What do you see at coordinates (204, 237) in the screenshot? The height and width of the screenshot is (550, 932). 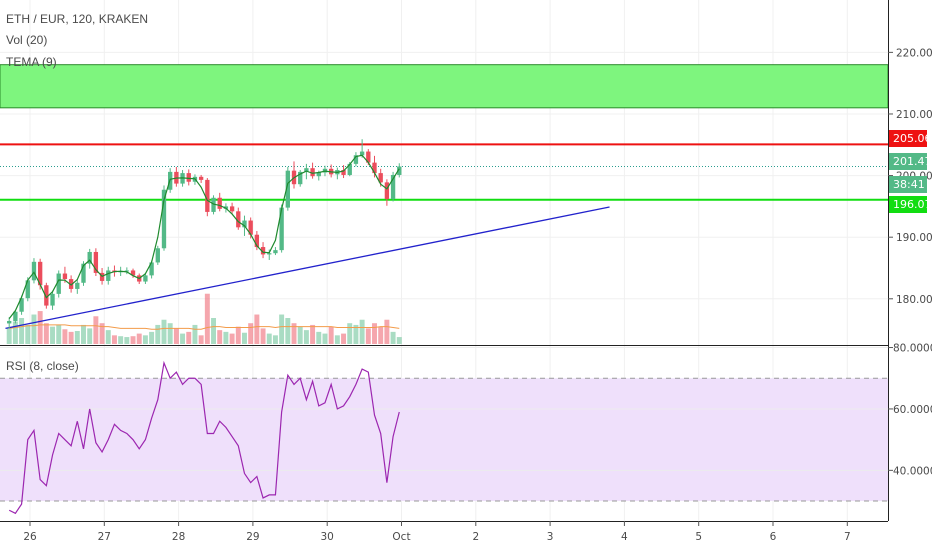 I see `tema-line` at bounding box center [204, 237].